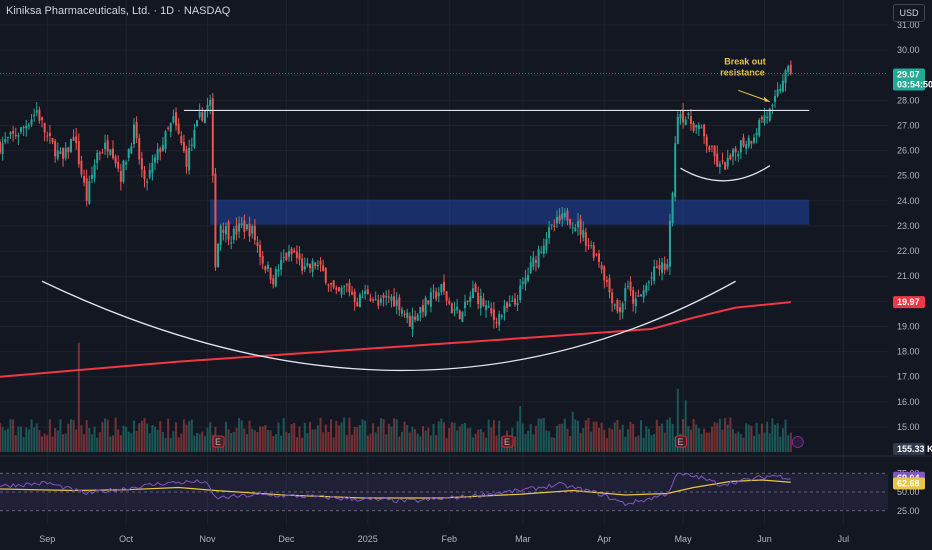 This screenshot has width=932, height=550. I want to click on time-tick-label: Jul, so click(844, 539).